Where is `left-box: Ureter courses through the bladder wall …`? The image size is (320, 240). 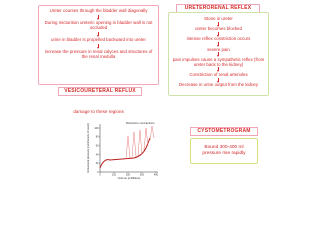
left-box: Ureter courses through the bladder wall … is located at coordinates (98, 45).